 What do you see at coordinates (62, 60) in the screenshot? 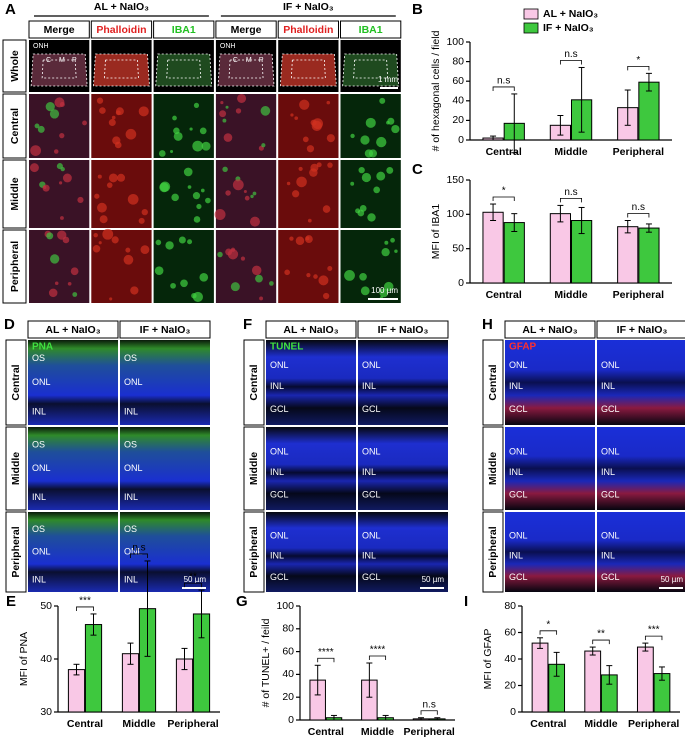
I see `region-label: M` at bounding box center [62, 60].